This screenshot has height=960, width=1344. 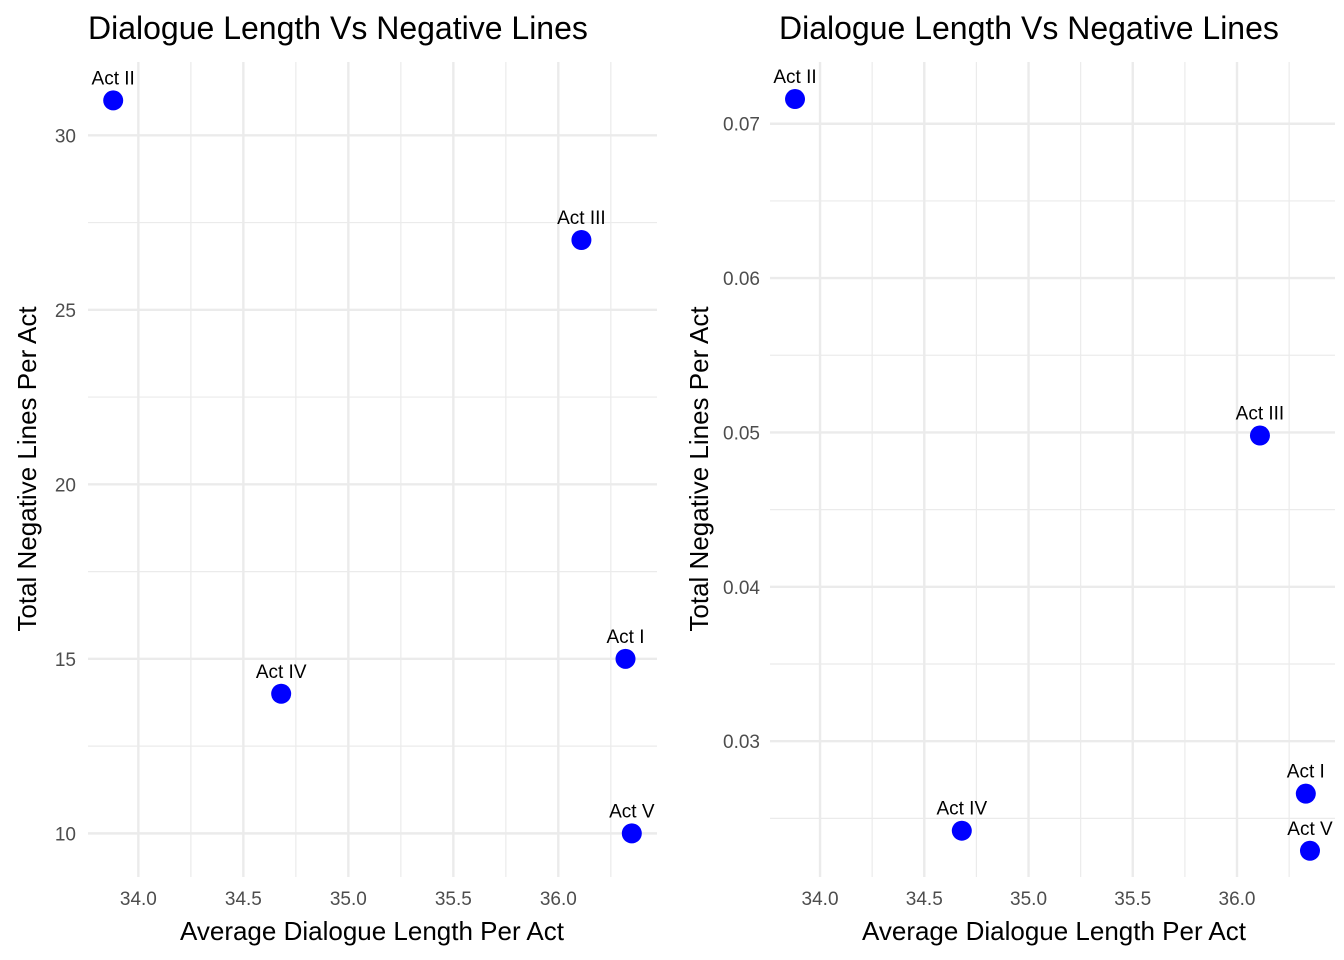 I want to click on y-tick-label: 0.06, so click(x=741, y=279).